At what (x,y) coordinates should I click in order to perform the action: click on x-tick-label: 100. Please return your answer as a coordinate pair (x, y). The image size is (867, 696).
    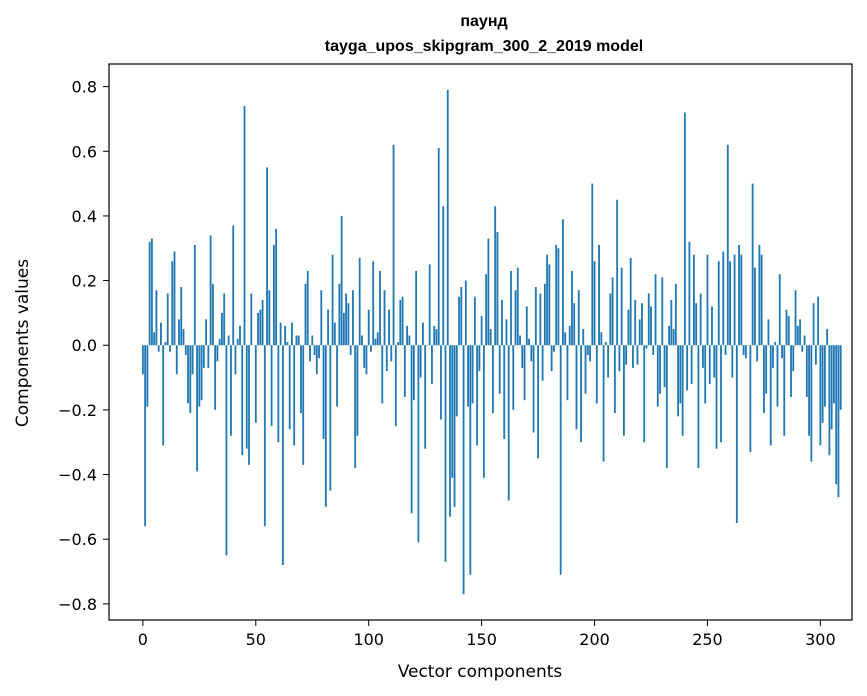
    Looking at the image, I should click on (368, 639).